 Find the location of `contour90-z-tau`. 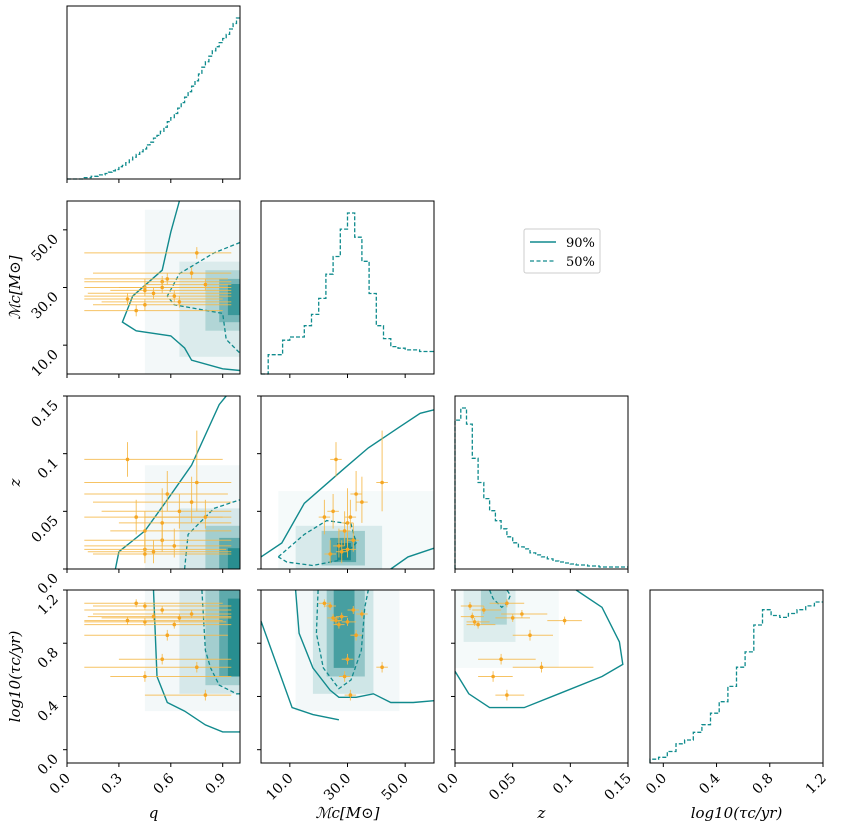

contour90-z-tau is located at coordinates (539, 649).